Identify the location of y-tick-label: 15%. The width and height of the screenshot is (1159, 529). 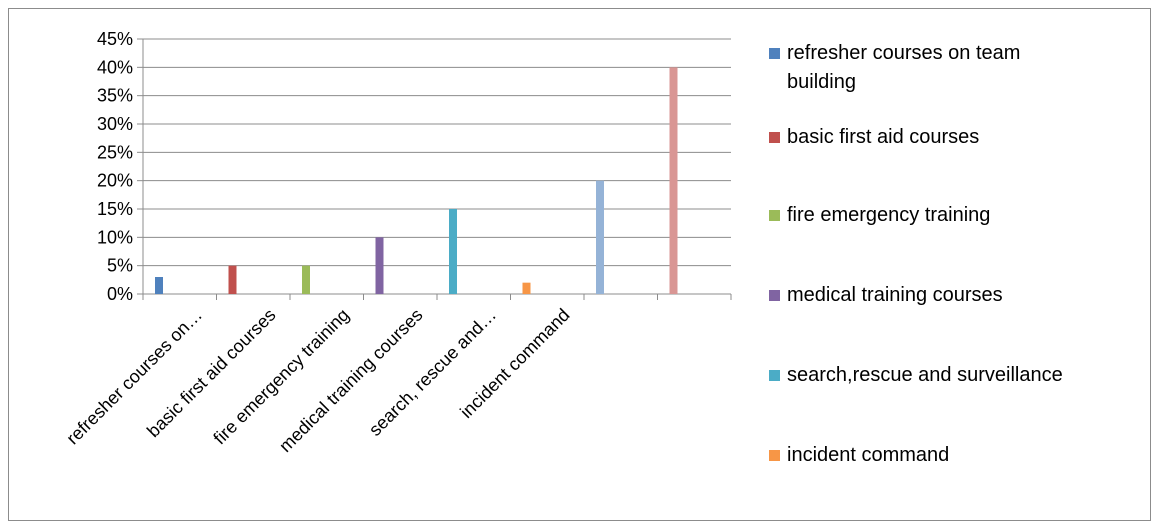
(115, 209).